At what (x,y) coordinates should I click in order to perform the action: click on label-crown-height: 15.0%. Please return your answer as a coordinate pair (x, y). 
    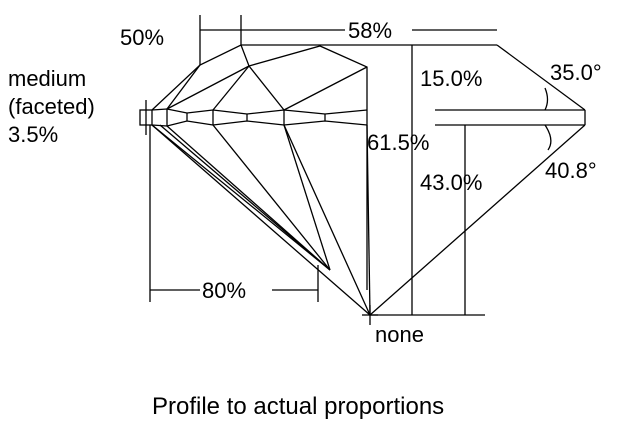
    Looking at the image, I should click on (451, 78).